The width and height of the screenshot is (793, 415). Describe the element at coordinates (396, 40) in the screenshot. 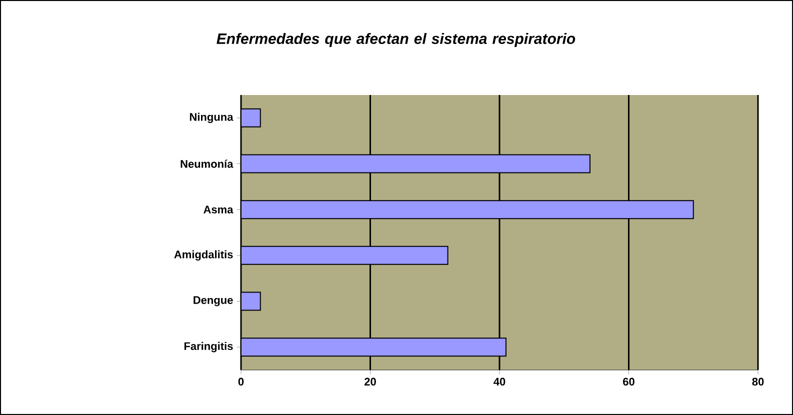

I see `chart-title: Enfermedades que afectan el sistema respiratorio` at that location.